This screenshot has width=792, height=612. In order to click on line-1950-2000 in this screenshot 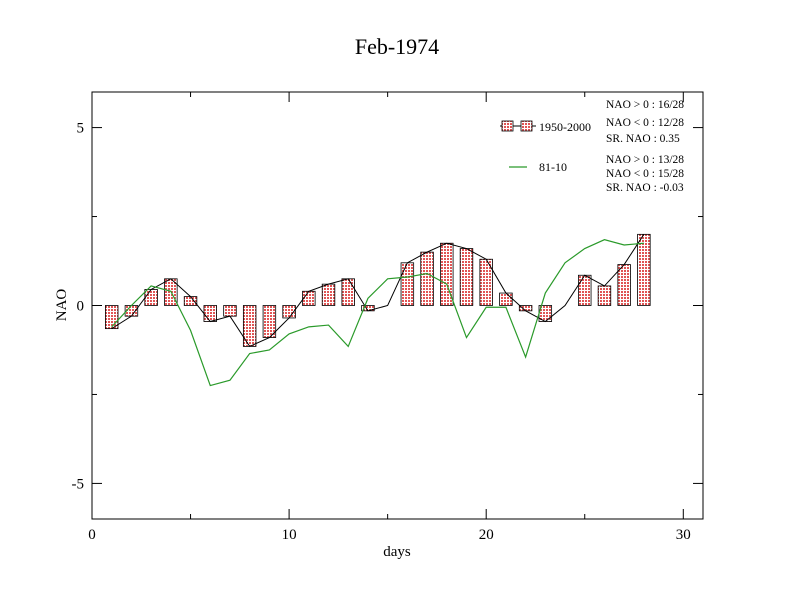, I will do `click(378, 291)`.